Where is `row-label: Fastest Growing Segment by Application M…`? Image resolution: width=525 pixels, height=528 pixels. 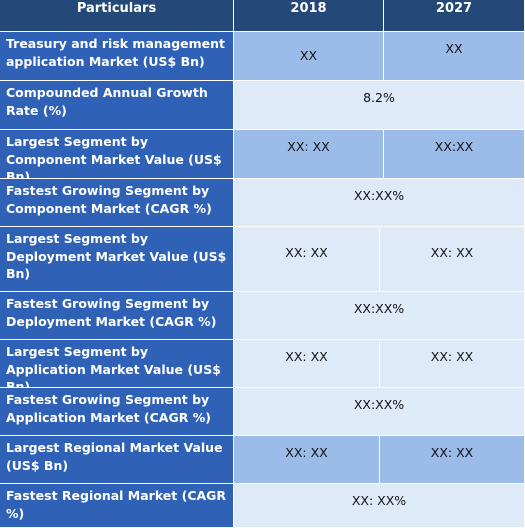 row-label: Fastest Growing Segment by Application M… is located at coordinates (117, 412).